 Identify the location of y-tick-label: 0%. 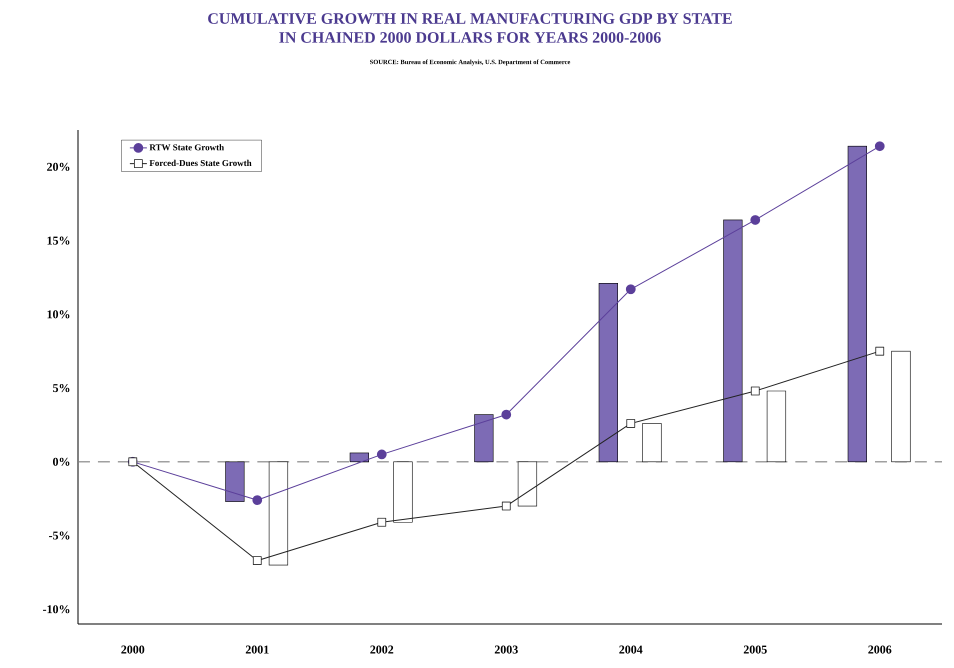
(61, 462).